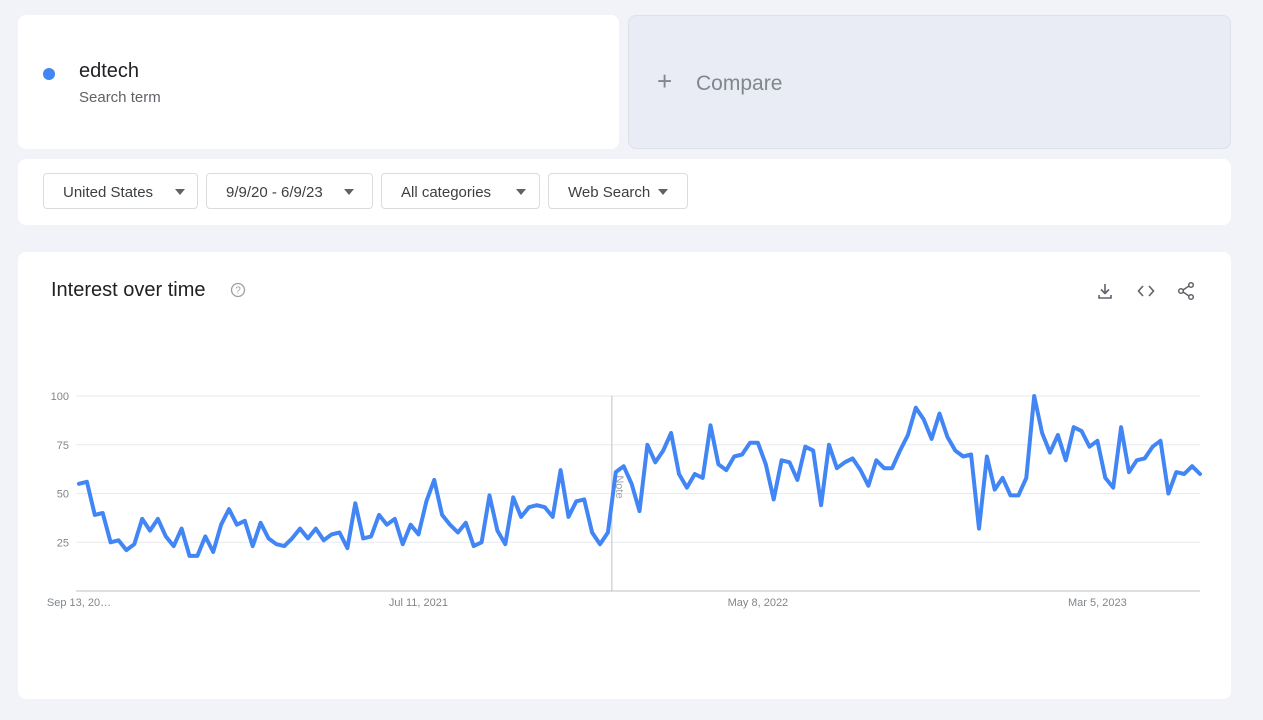 This screenshot has width=1263, height=720. I want to click on search-term-name: edtech, so click(109, 71).